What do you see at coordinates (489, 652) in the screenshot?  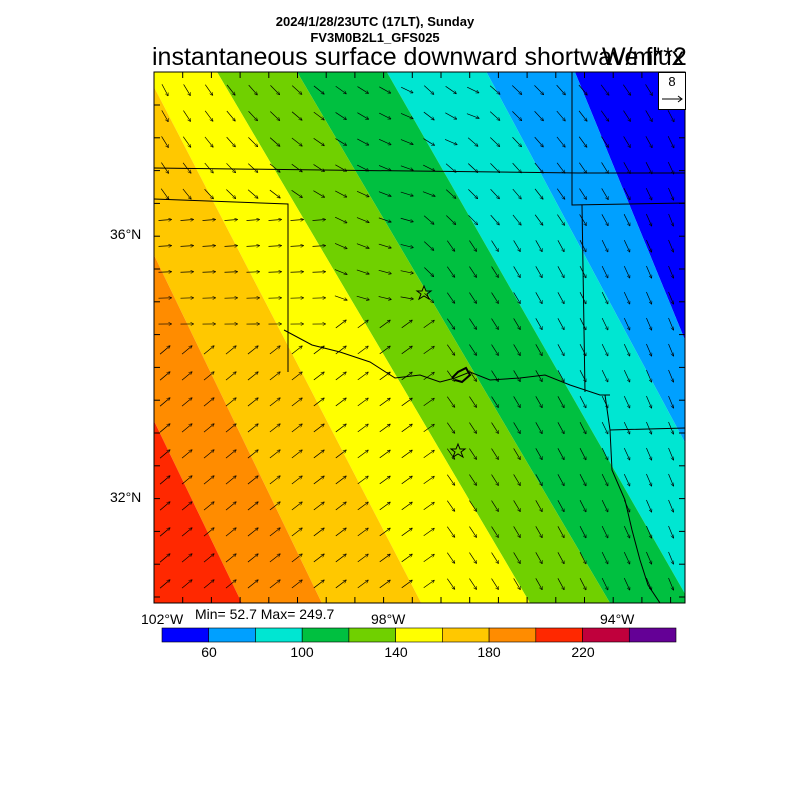 I see `colorbar-label-180: 180` at bounding box center [489, 652].